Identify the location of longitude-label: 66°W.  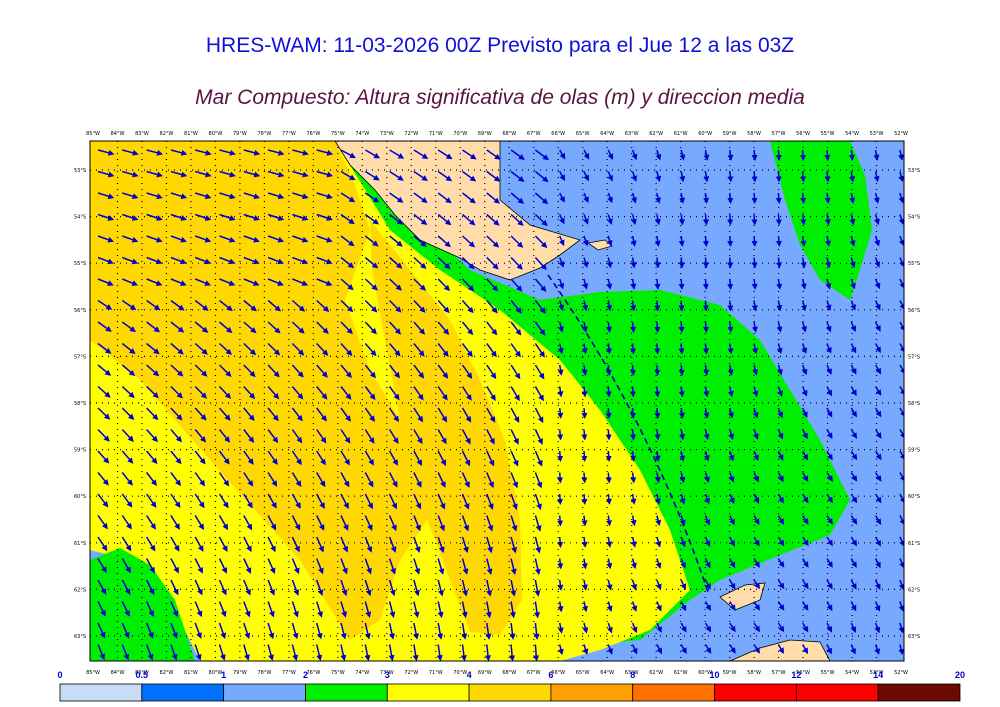
(558, 134).